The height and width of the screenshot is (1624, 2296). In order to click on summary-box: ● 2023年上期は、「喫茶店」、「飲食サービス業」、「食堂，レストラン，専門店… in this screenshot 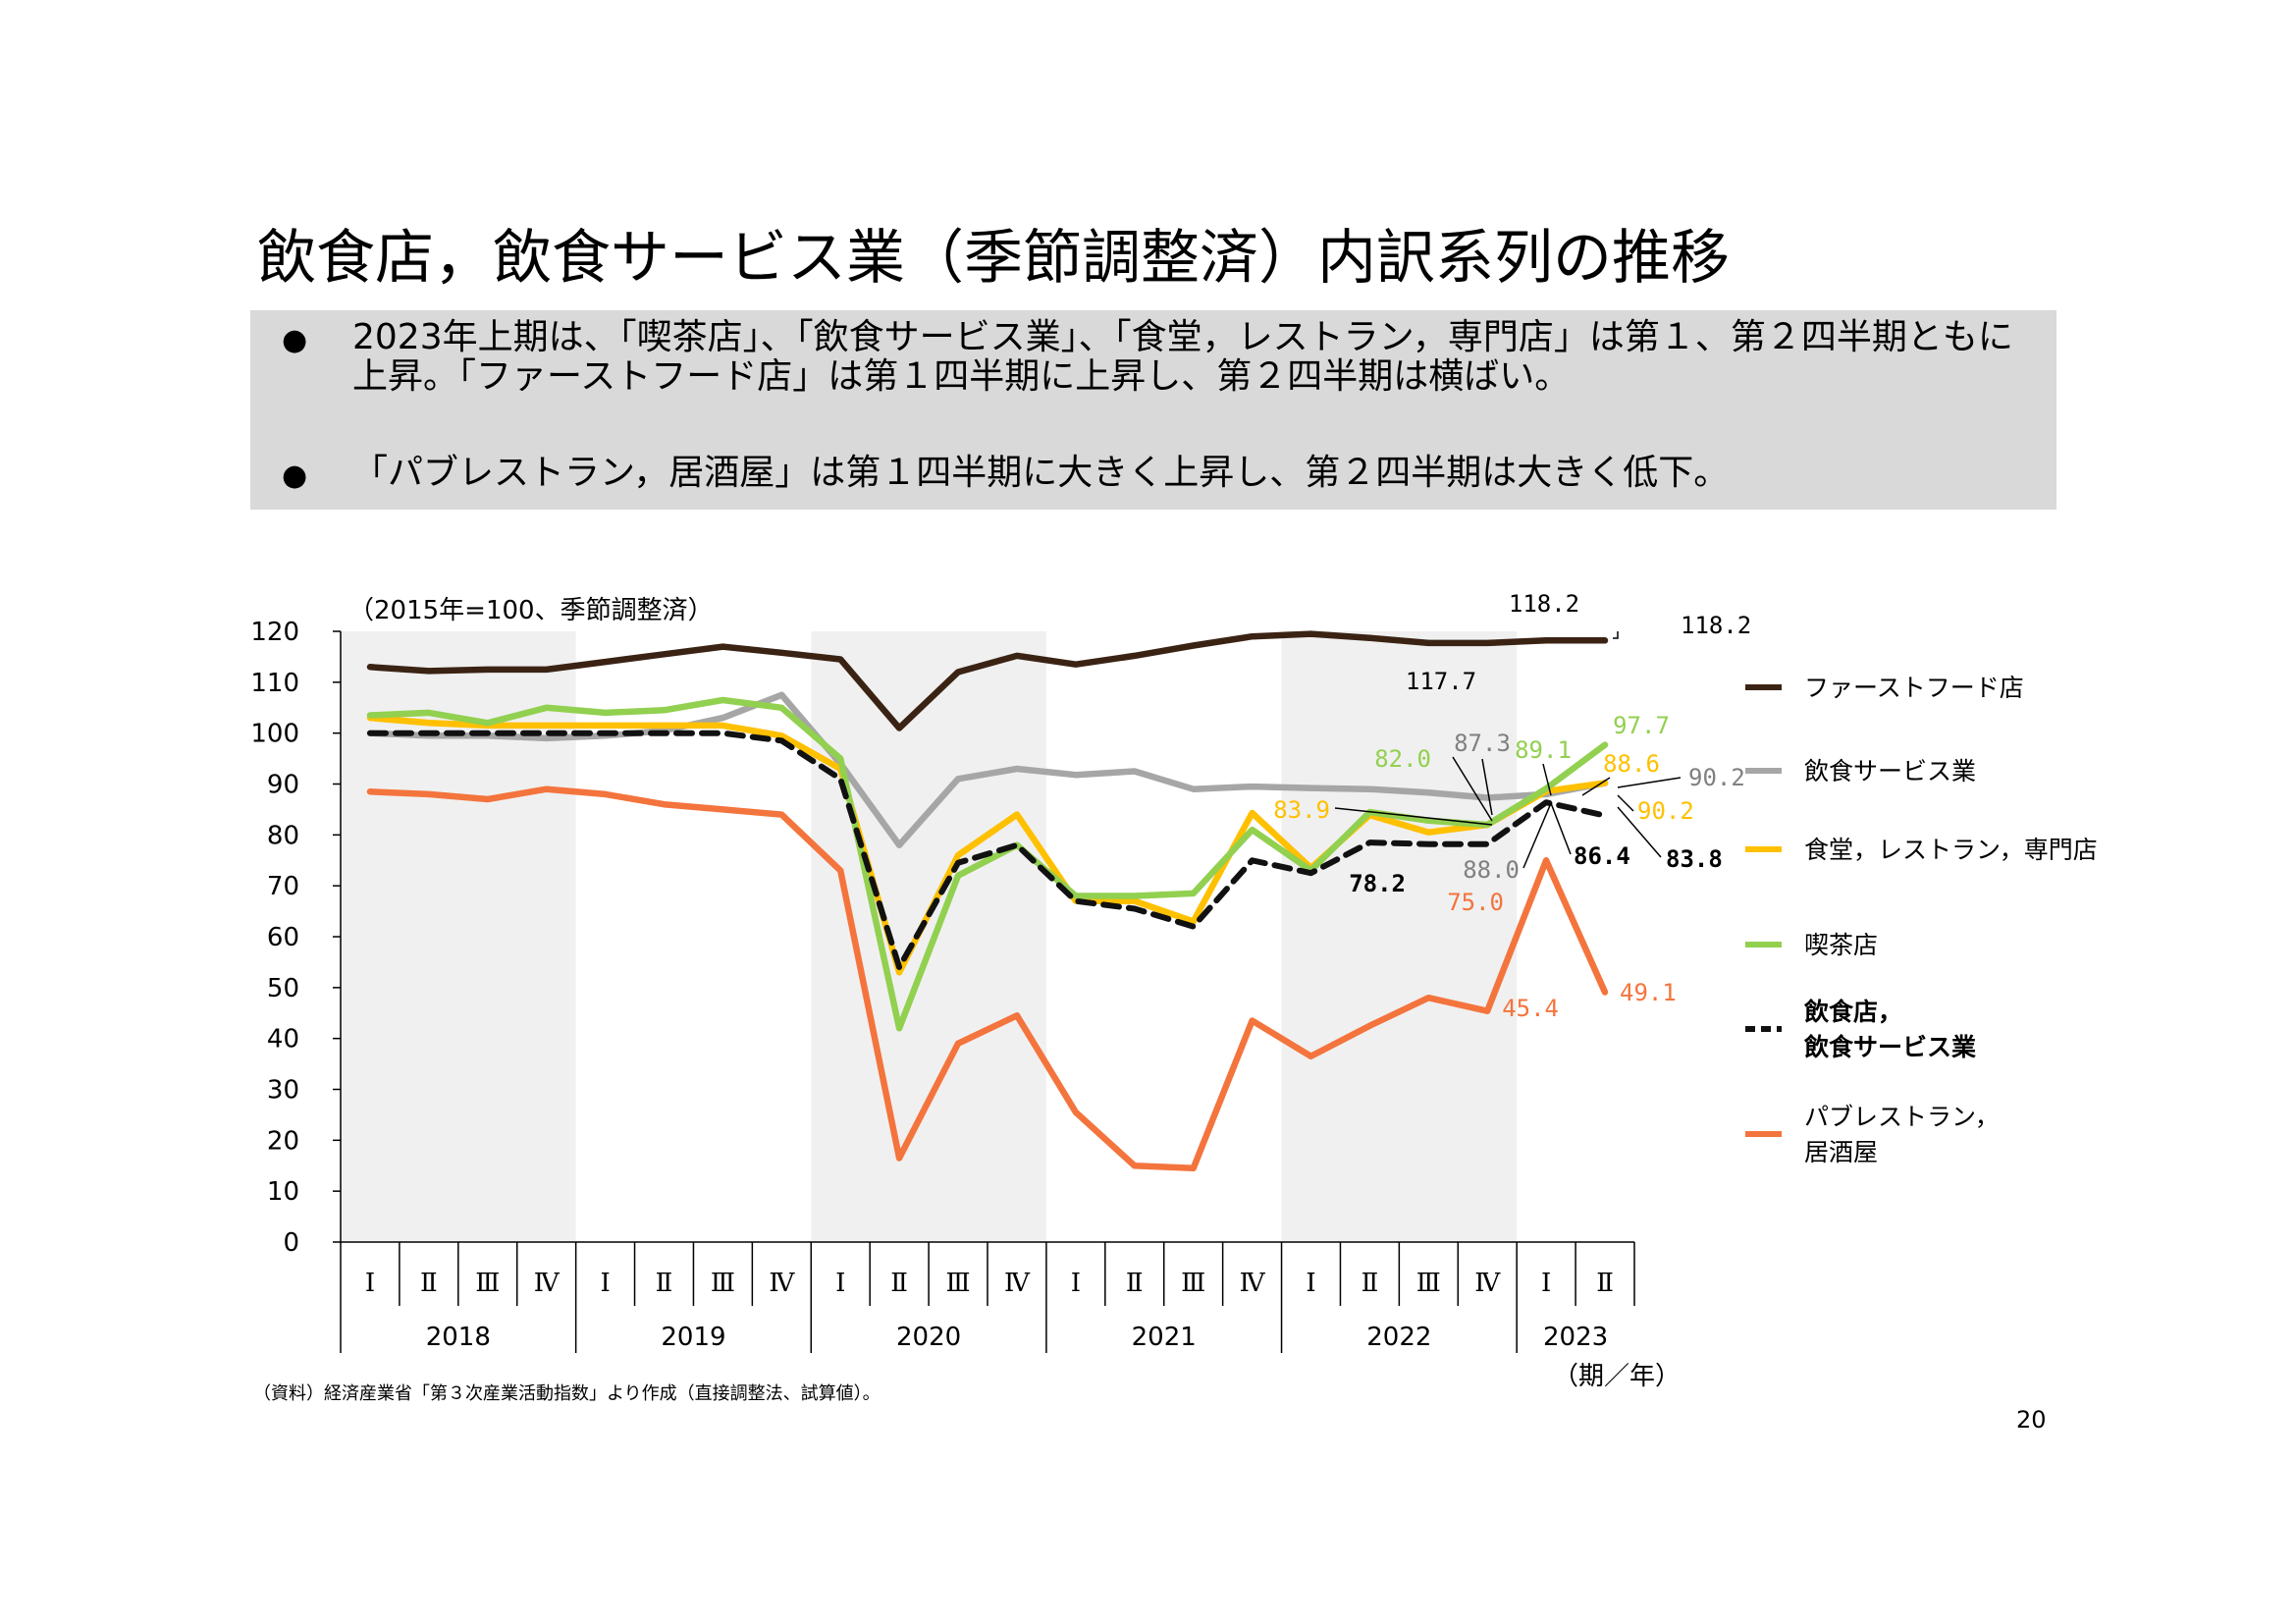, I will do `click(1153, 410)`.